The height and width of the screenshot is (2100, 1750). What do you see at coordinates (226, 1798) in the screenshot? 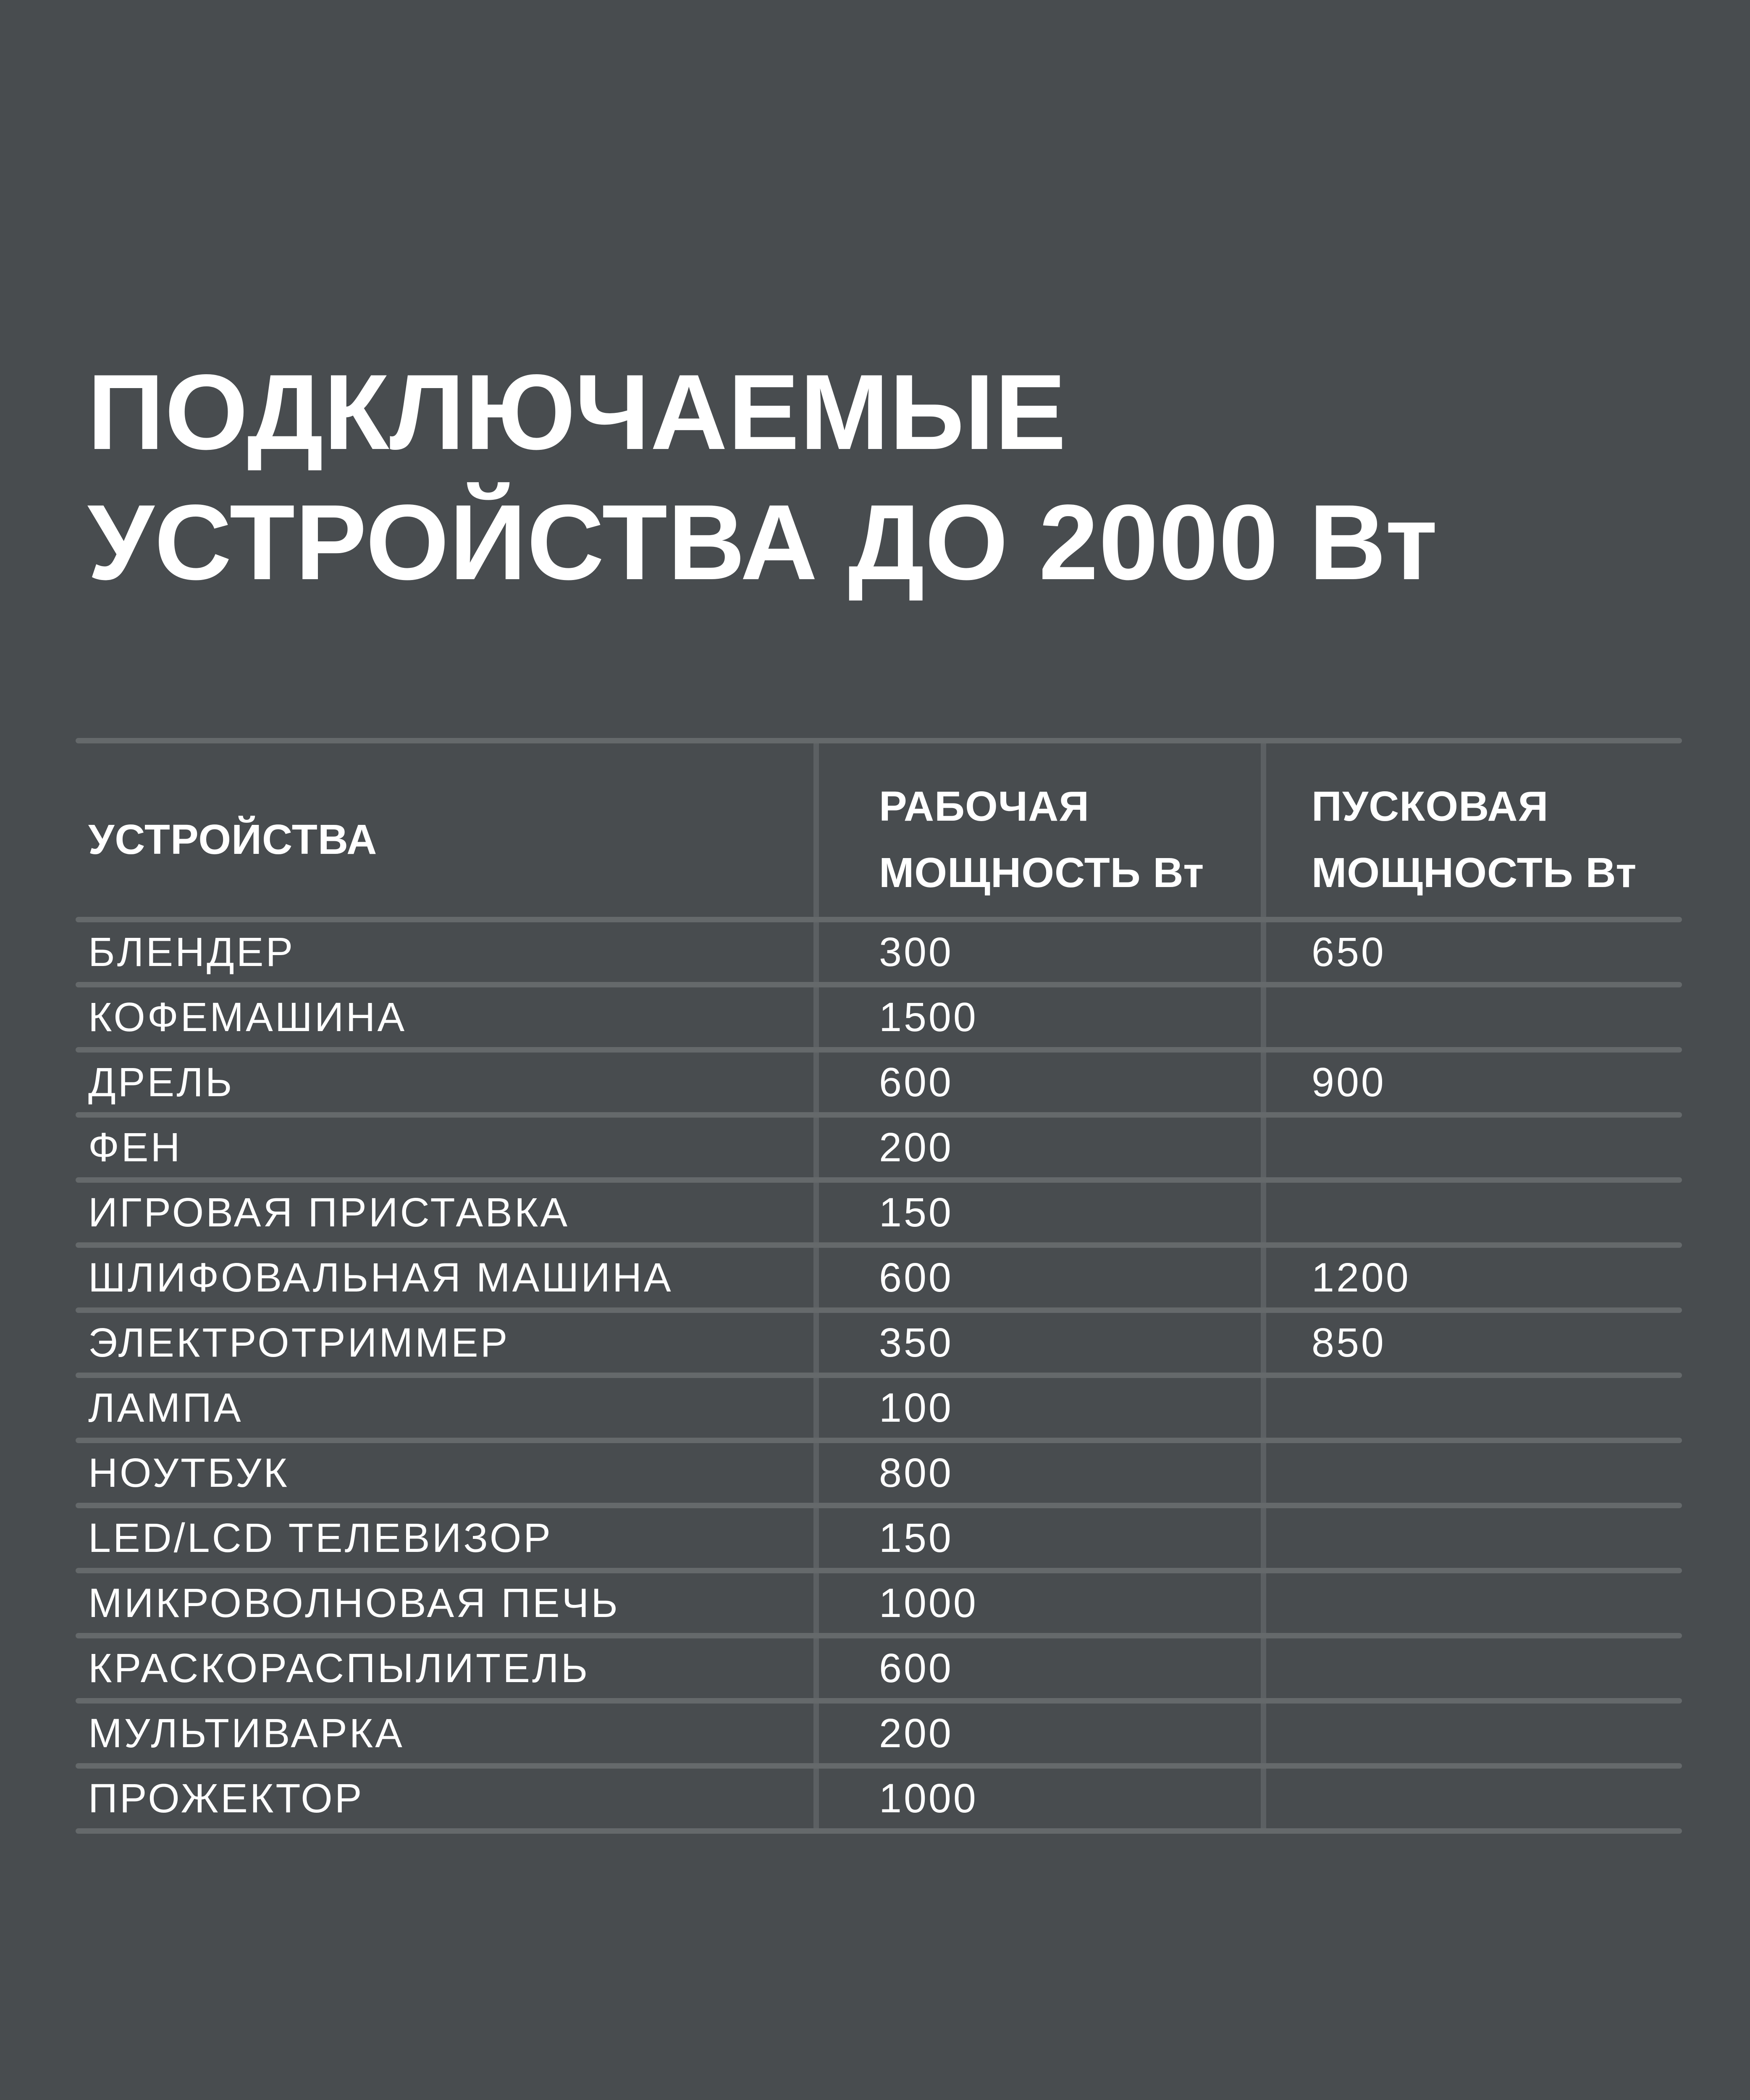
I see `device-cell: ПРОЖЕКТОР` at bounding box center [226, 1798].